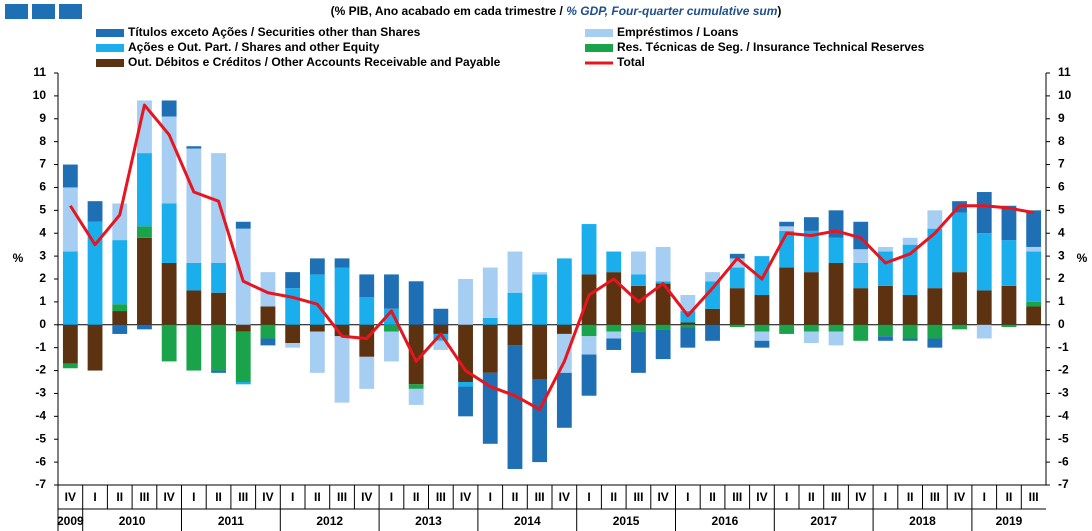  What do you see at coordinates (42, 164) in the screenshot?
I see `y-tick-label: 7` at bounding box center [42, 164].